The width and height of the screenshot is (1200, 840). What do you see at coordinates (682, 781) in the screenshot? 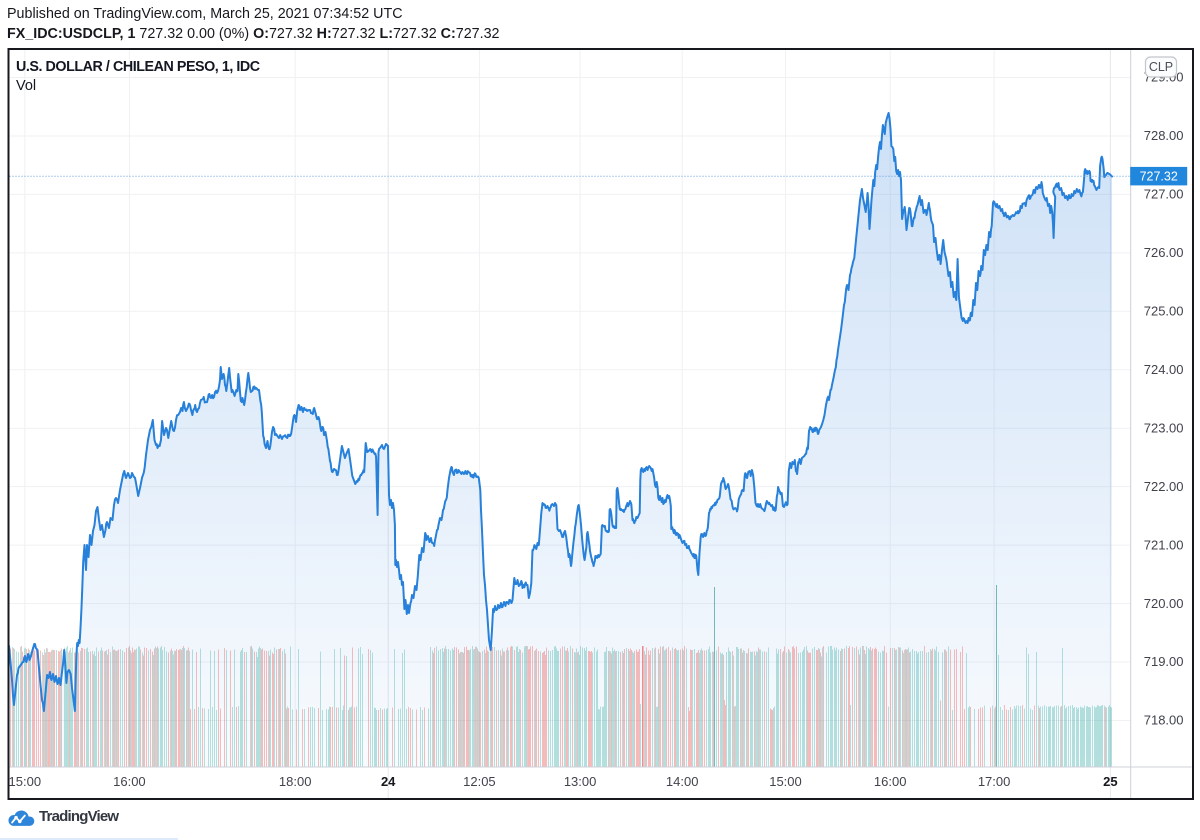
I see `svg-text: 14:00` at bounding box center [682, 781].